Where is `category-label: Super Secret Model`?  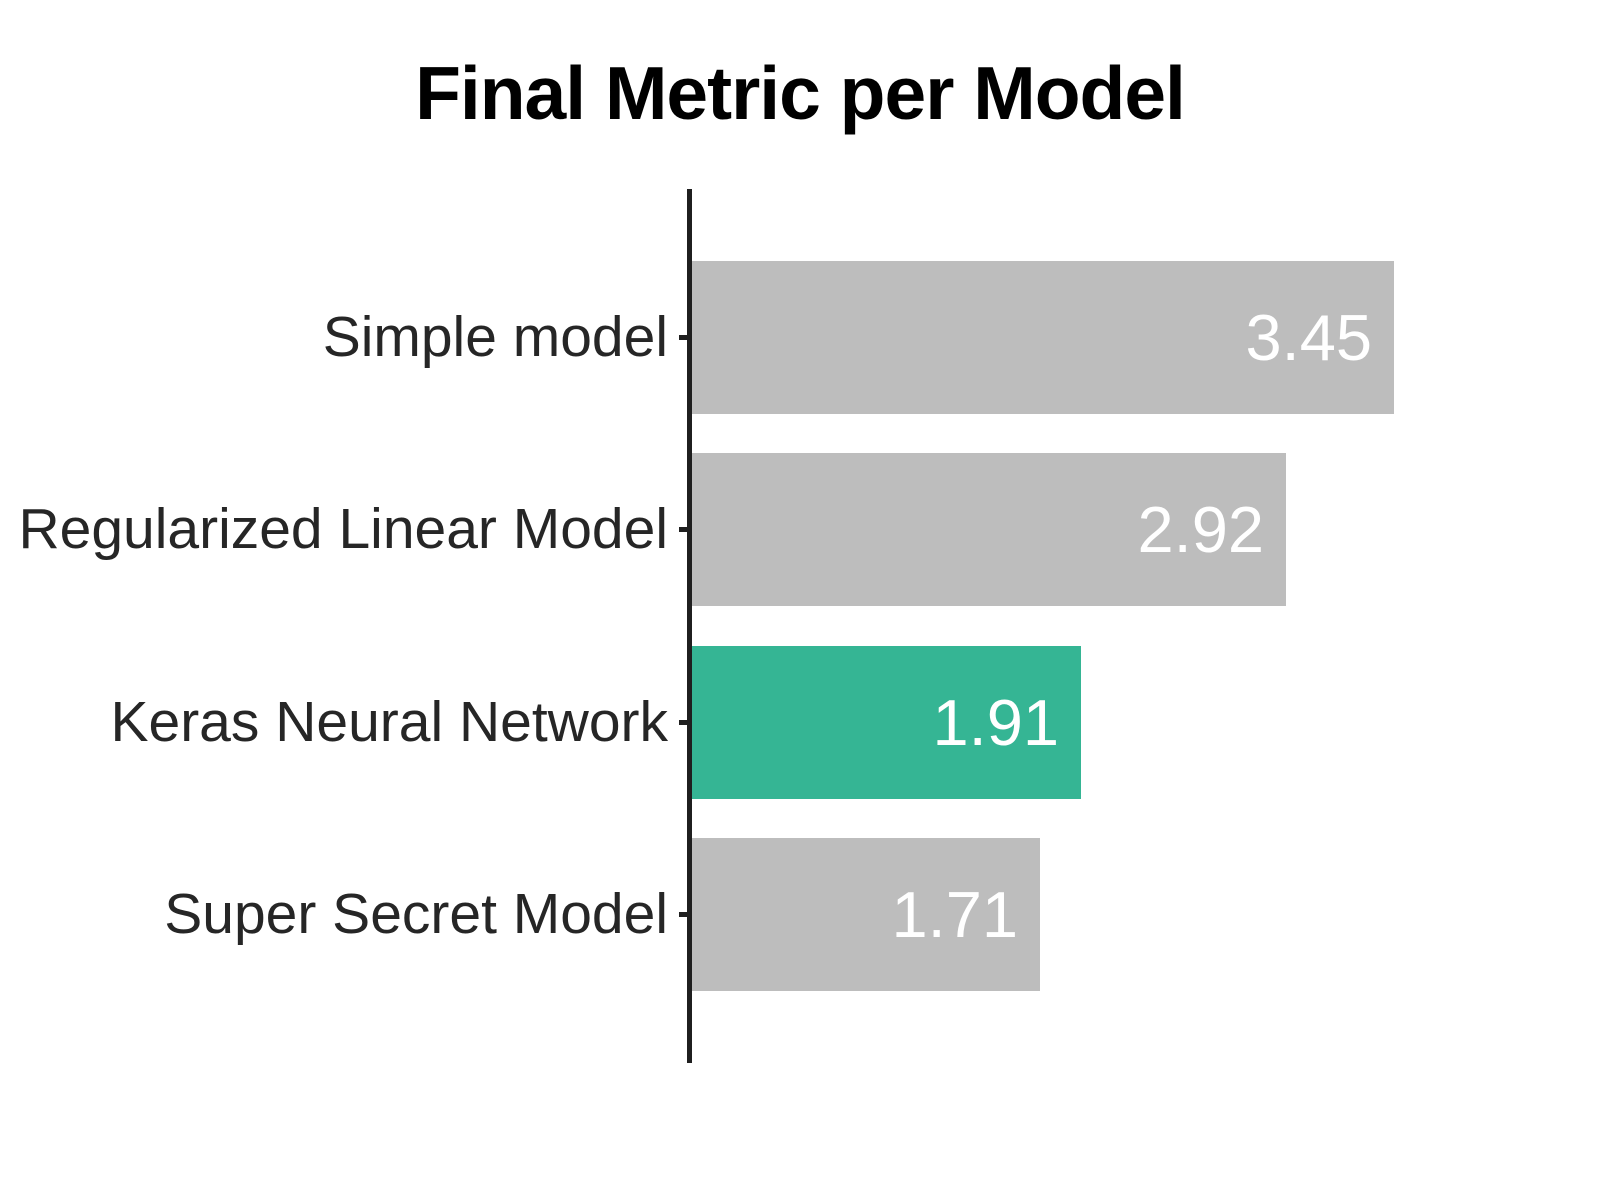 category-label: Super Secret Model is located at coordinates (416, 914).